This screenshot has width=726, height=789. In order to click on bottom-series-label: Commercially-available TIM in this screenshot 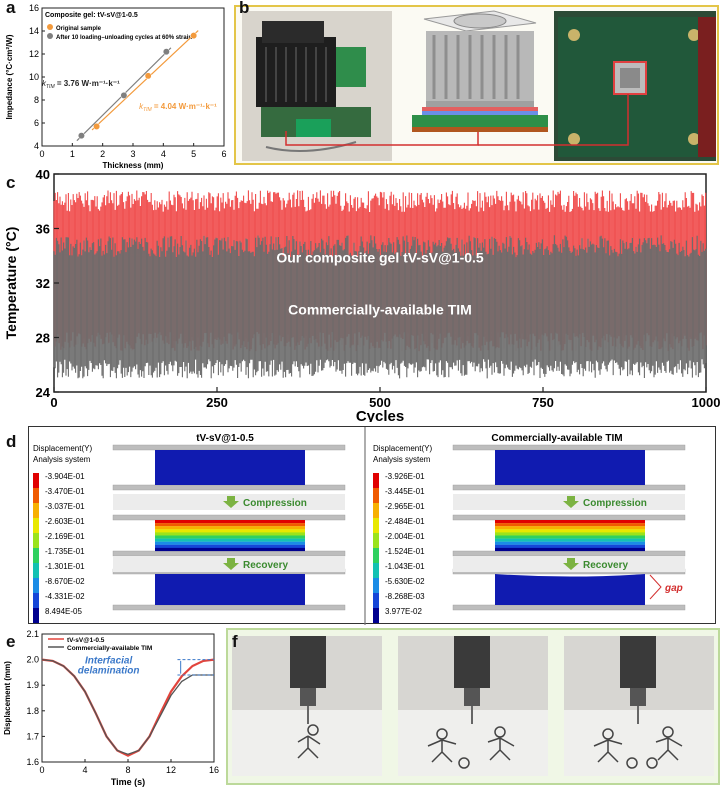, I will do `click(380, 309)`.